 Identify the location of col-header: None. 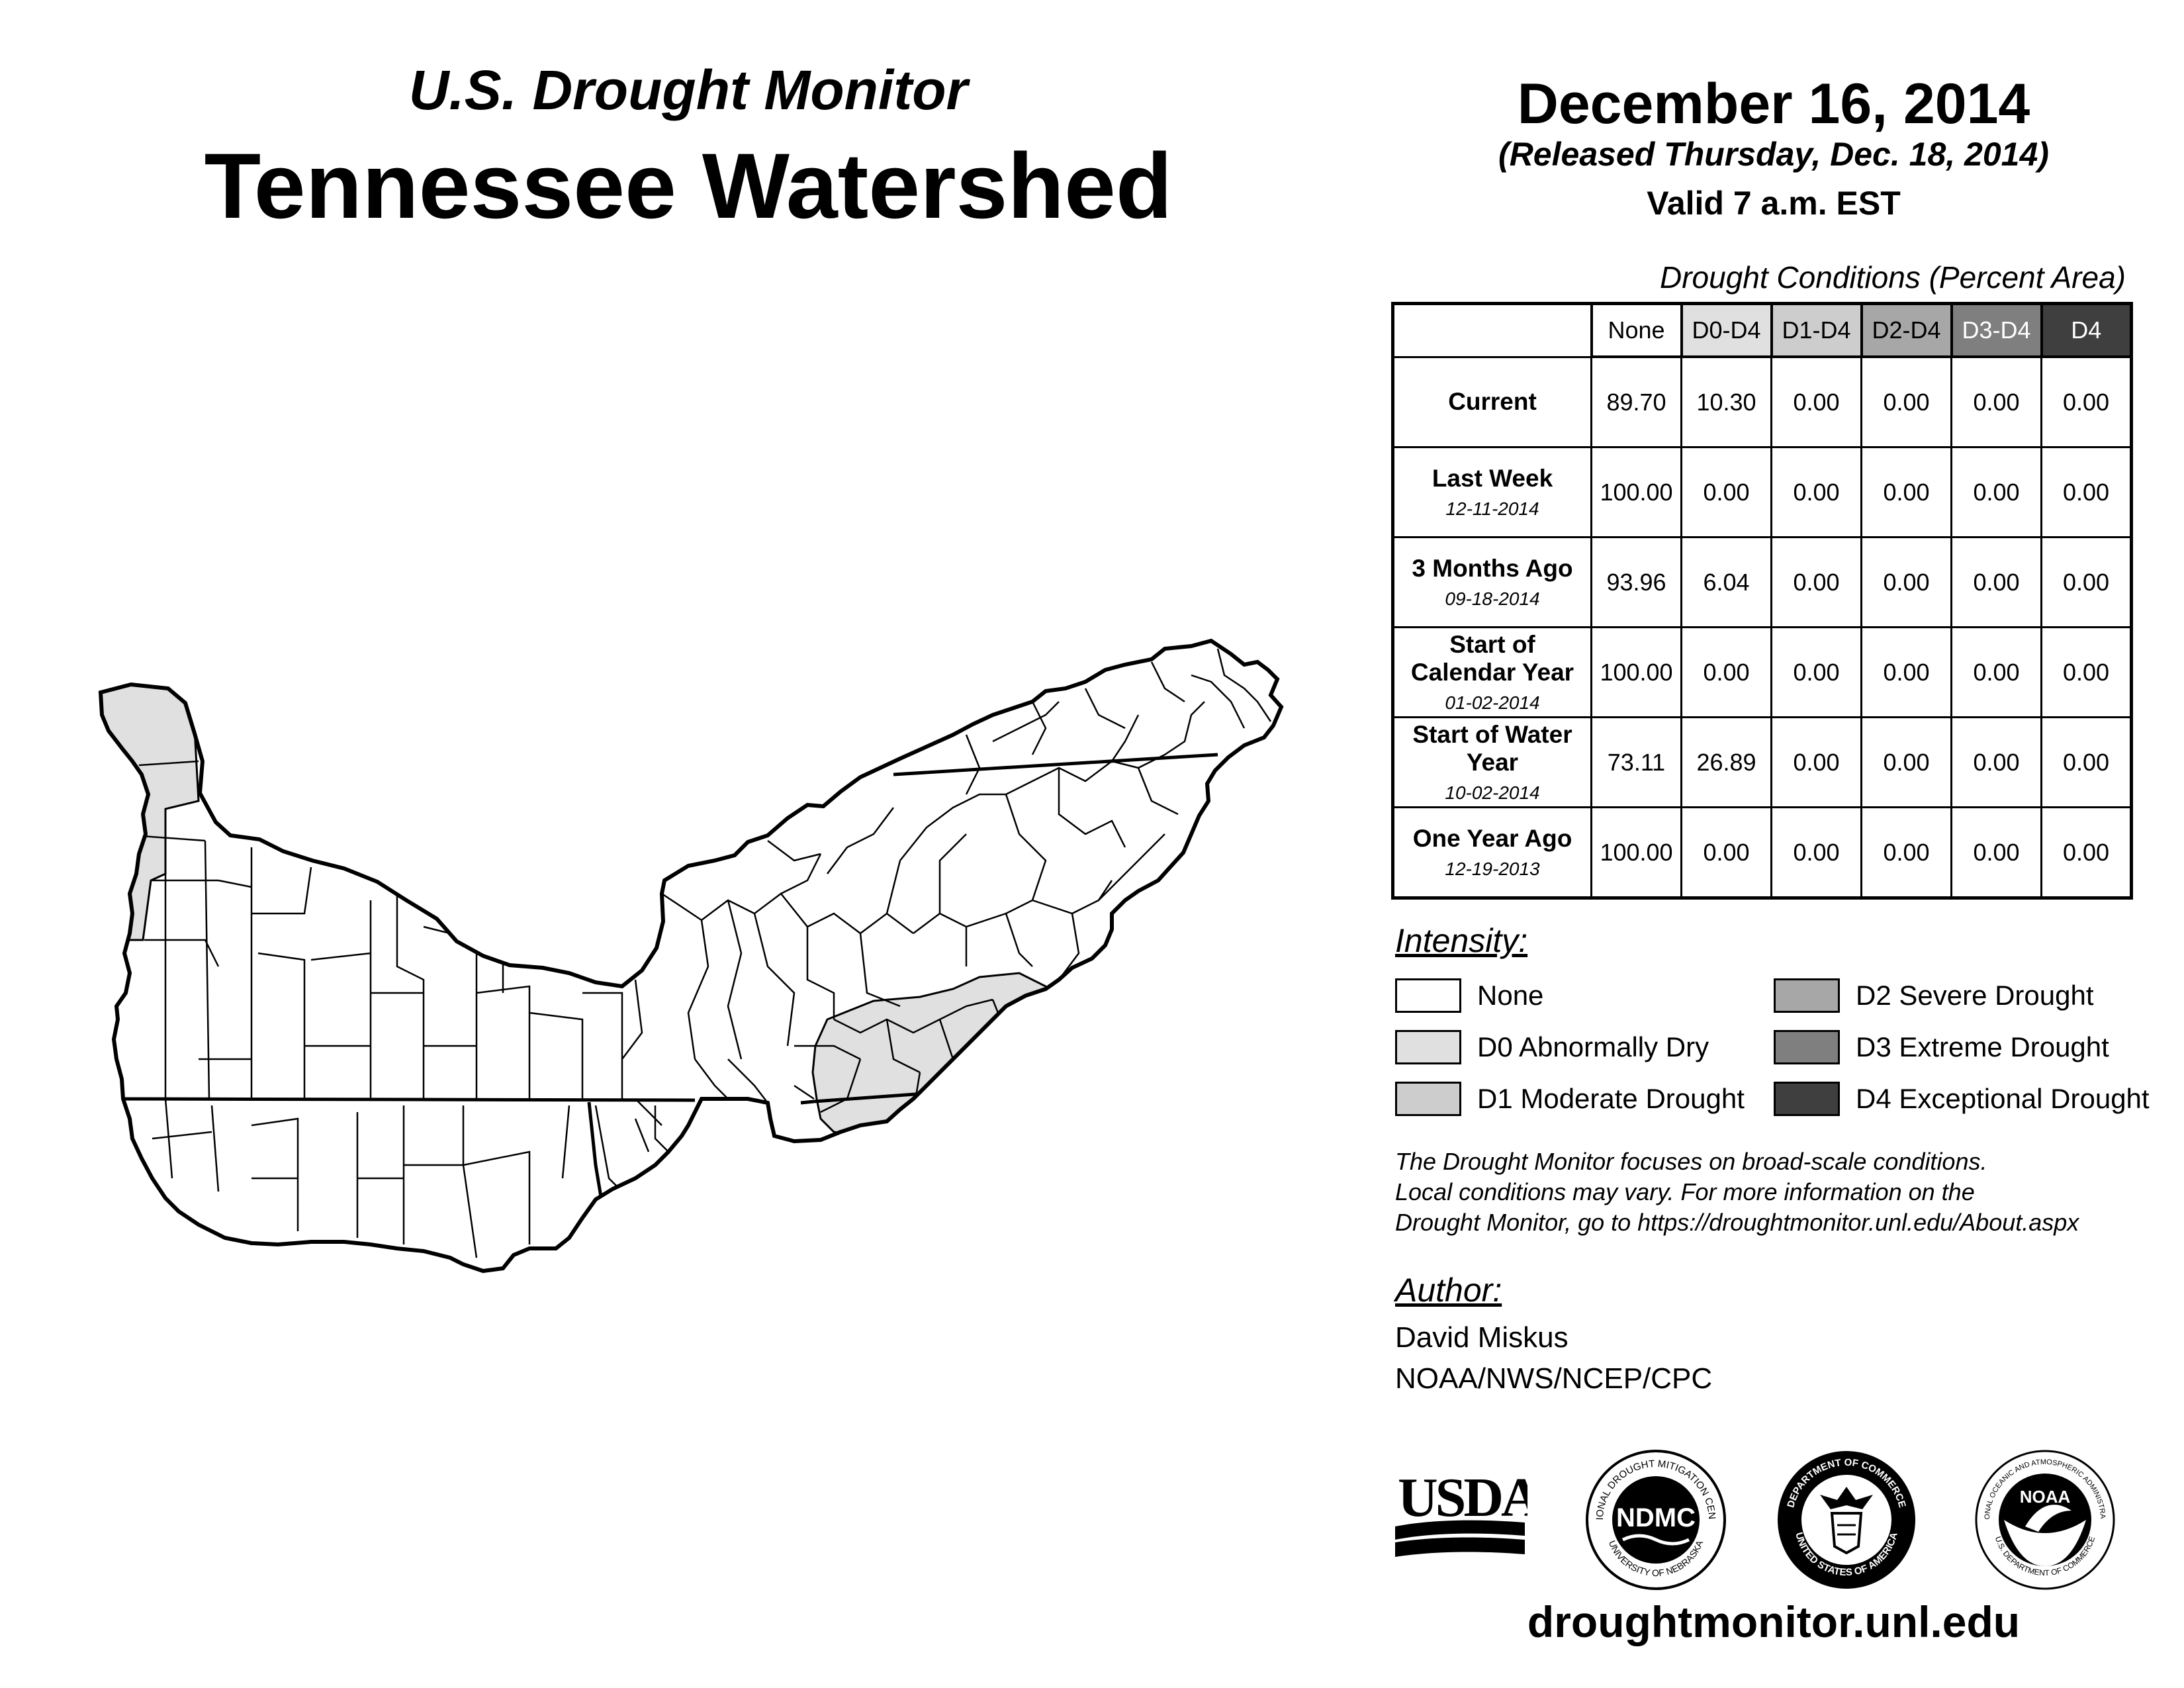
(1636, 330).